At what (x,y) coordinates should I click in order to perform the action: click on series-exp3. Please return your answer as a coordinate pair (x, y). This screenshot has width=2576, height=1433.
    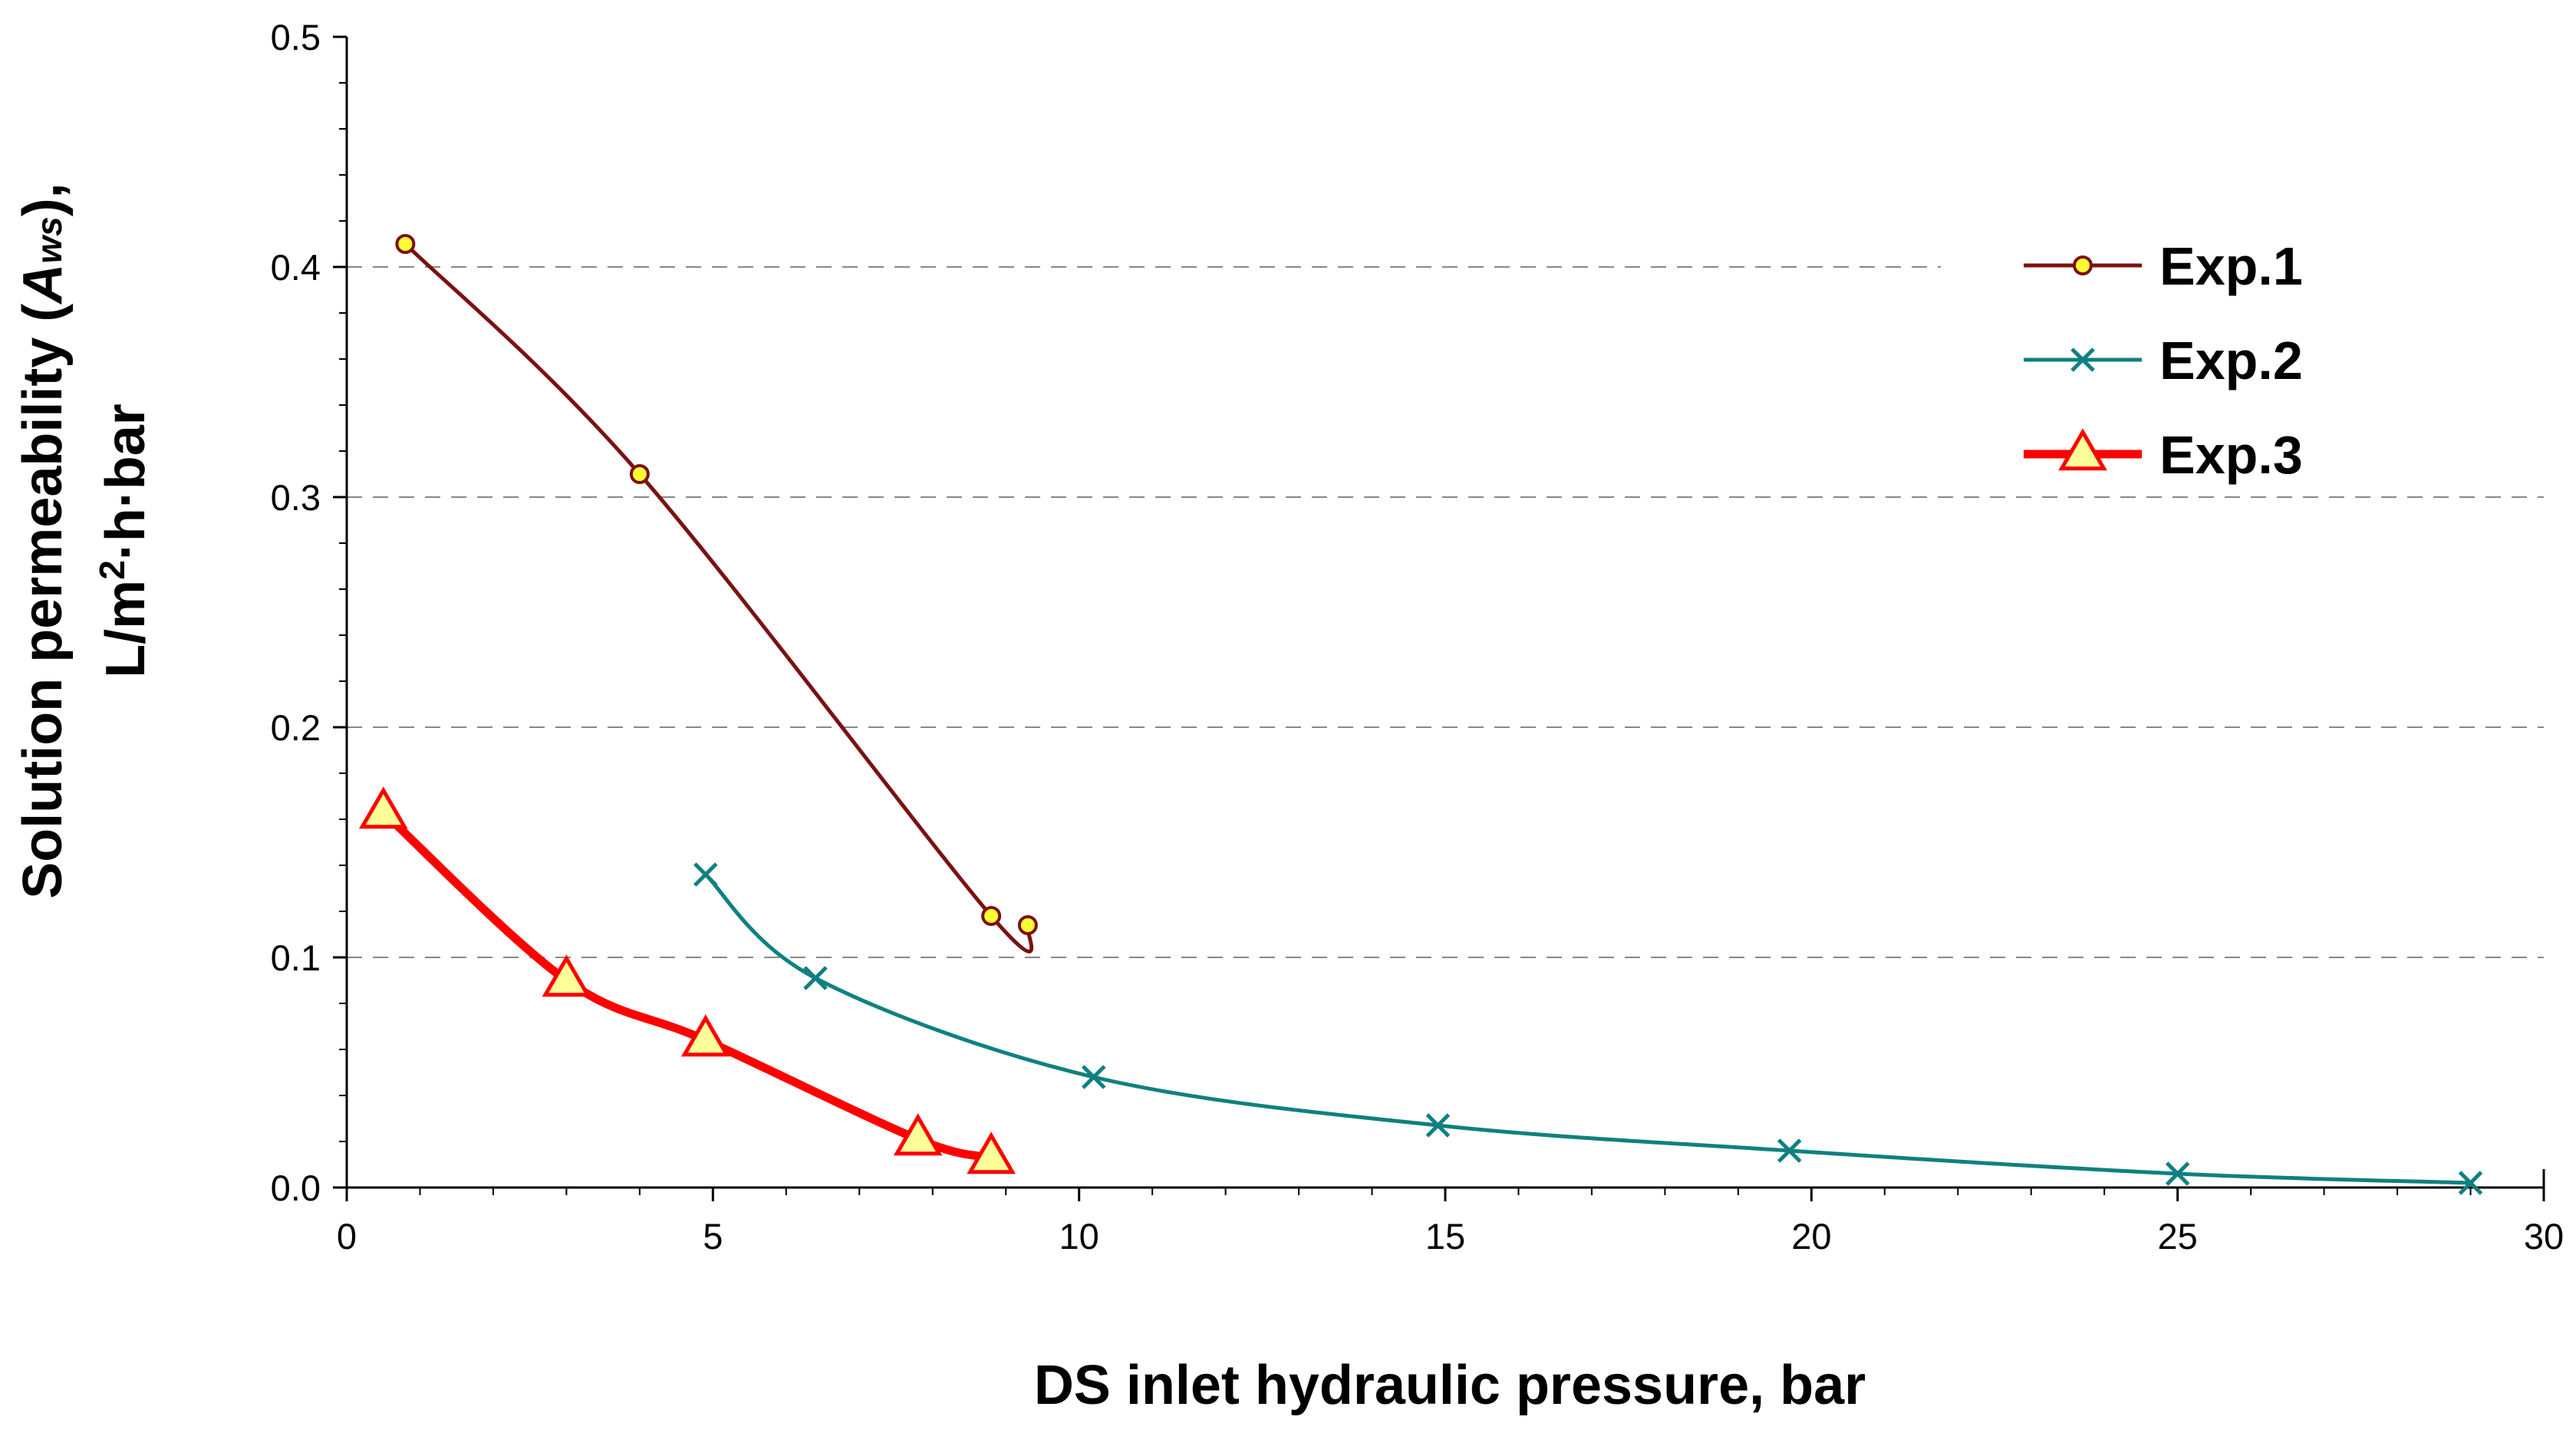
    Looking at the image, I should click on (687, 980).